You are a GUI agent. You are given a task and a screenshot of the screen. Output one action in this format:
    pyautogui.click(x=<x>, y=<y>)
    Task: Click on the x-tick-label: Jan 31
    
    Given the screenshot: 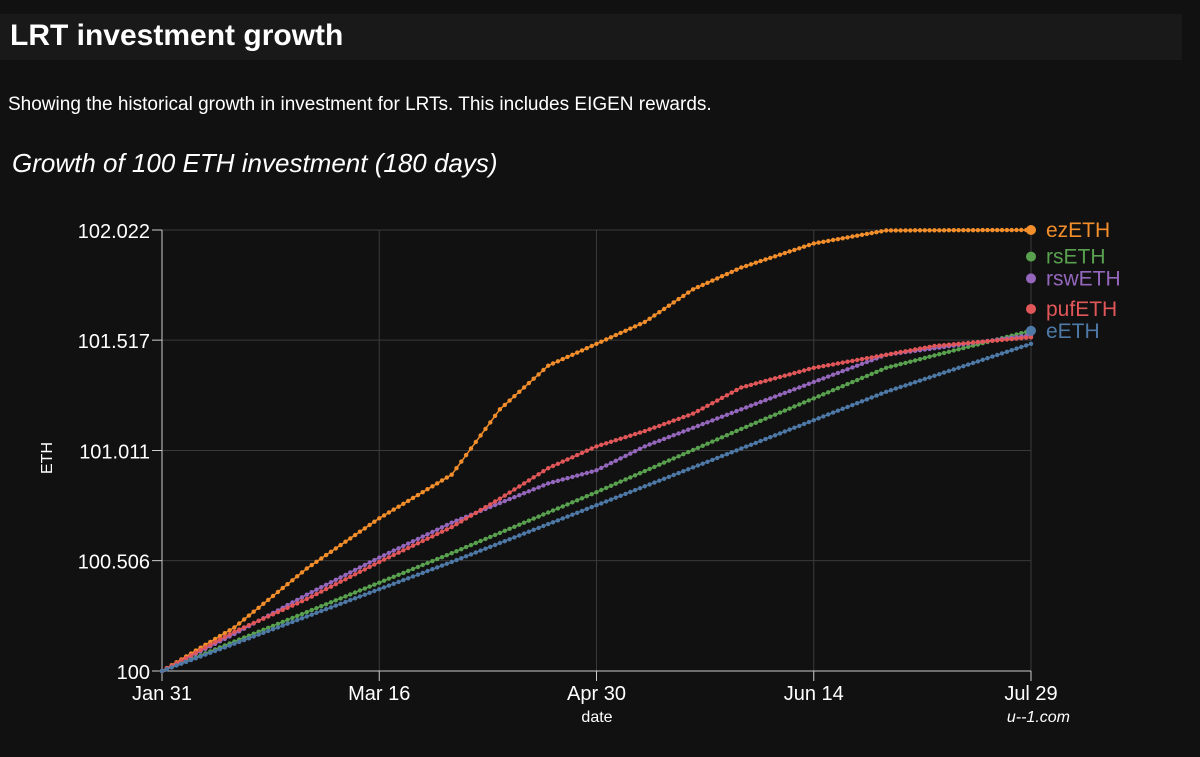 What is the action you would take?
    pyautogui.click(x=162, y=694)
    